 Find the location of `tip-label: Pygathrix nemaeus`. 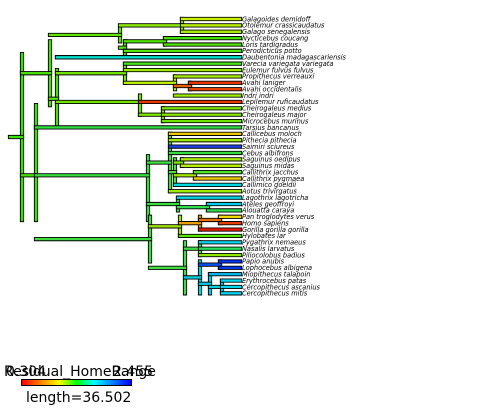

tip-label: Pygathrix nemaeus is located at coordinates (274, 243).